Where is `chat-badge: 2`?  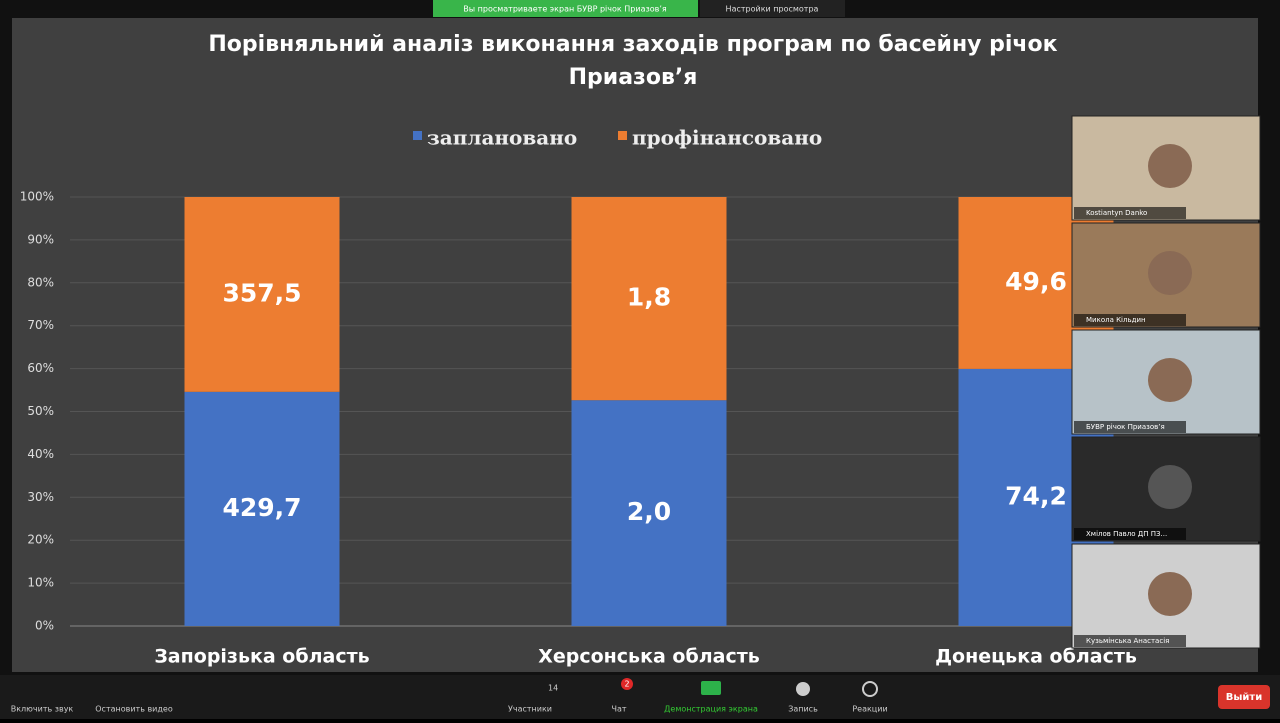
chat-badge: 2 is located at coordinates (626, 684).